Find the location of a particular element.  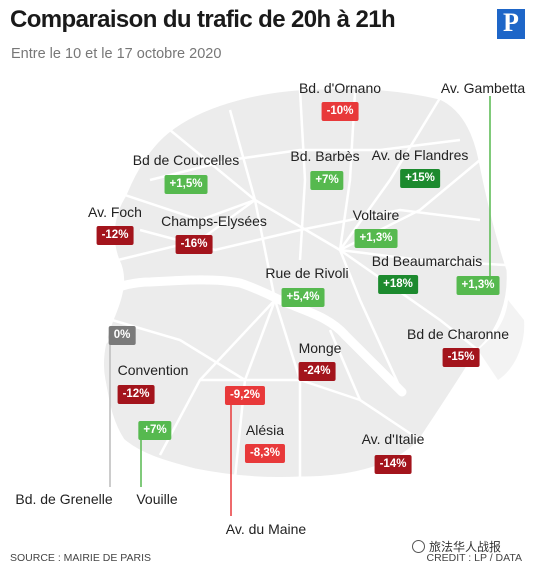

place-label: Av. de Flandres is located at coordinates (420, 155).